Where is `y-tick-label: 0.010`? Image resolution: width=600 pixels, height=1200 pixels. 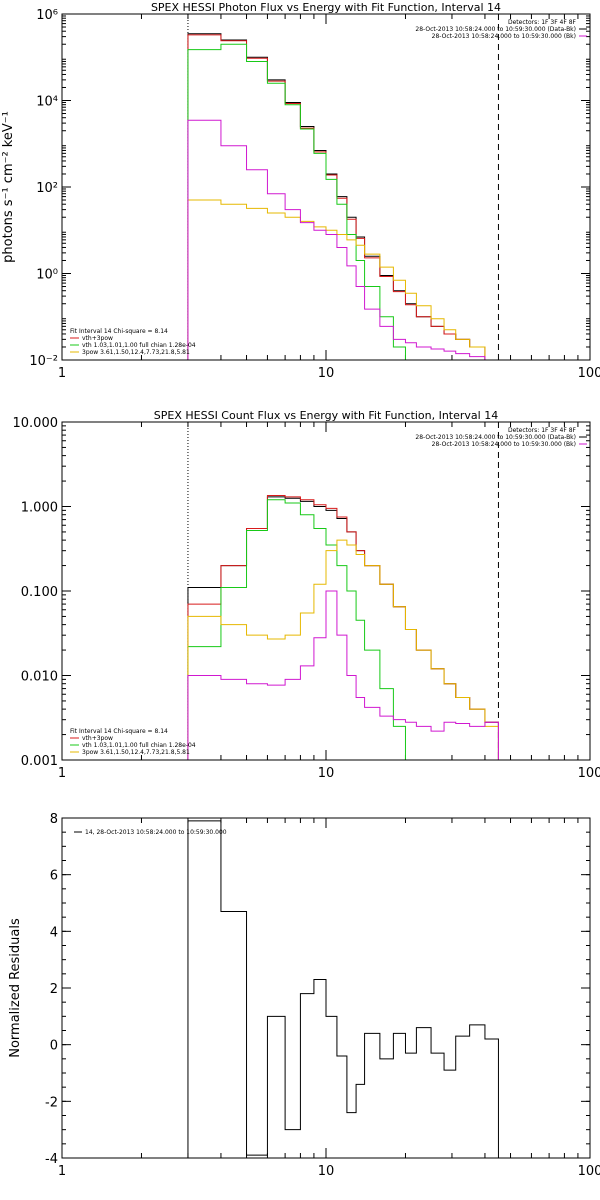
y-tick-label: 0.010 is located at coordinates (39, 677).